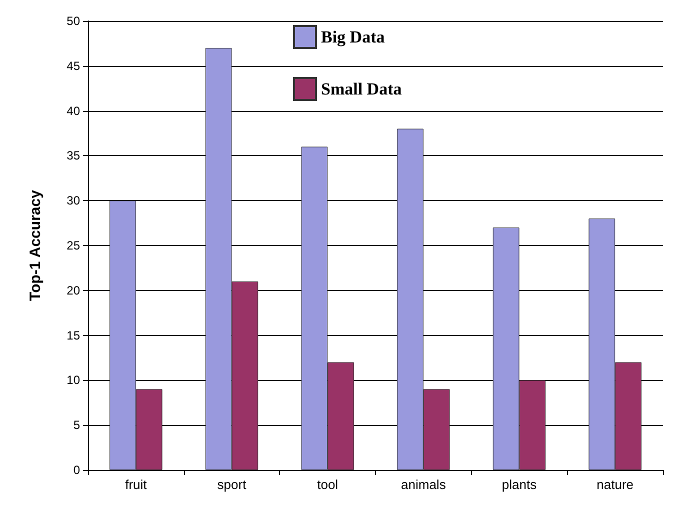  What do you see at coordinates (73, 155) in the screenshot?
I see `y-tick-label: 35` at bounding box center [73, 155].